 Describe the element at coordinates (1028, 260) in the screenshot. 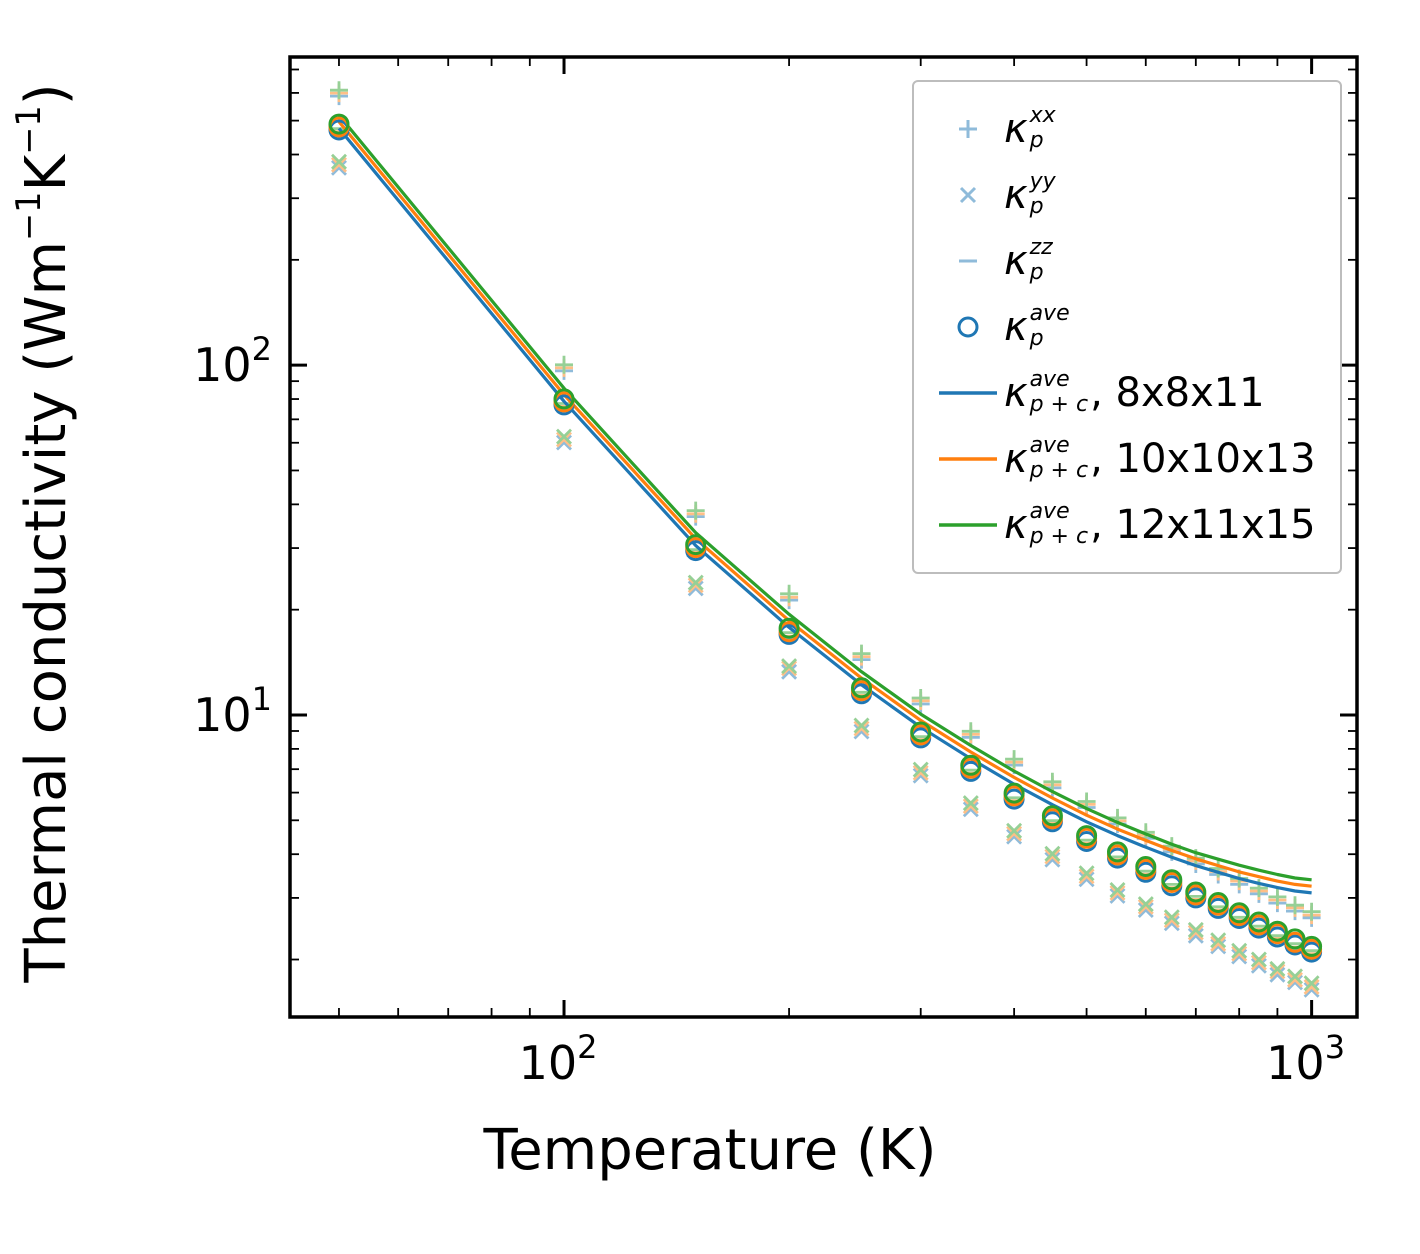

I see `legend-label: κ zz p` at that location.